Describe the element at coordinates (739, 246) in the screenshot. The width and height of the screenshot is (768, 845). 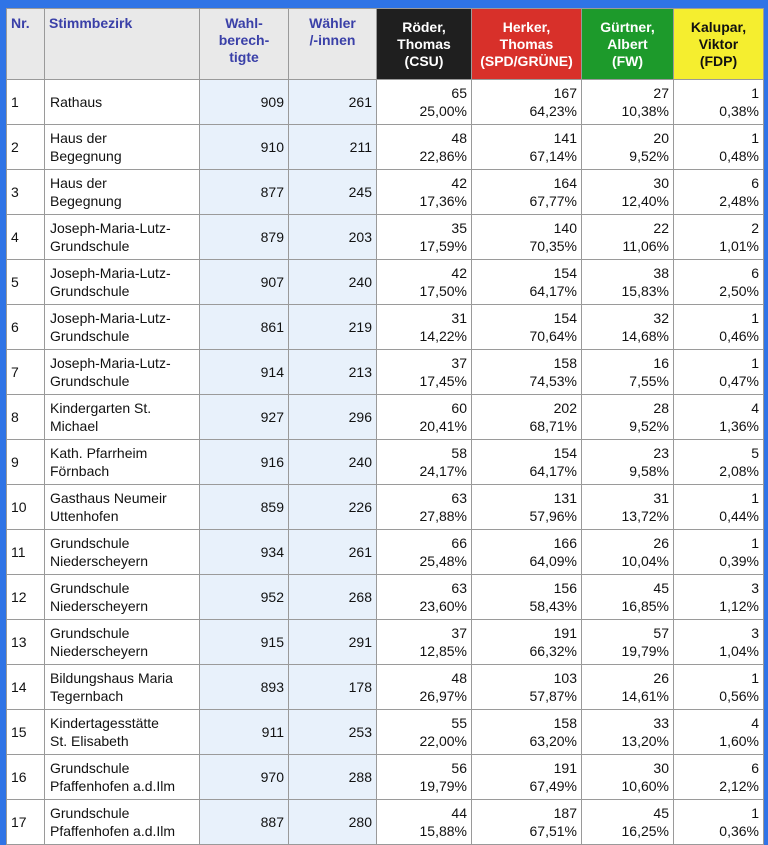
I see `vote-percent: 1,01%` at that location.